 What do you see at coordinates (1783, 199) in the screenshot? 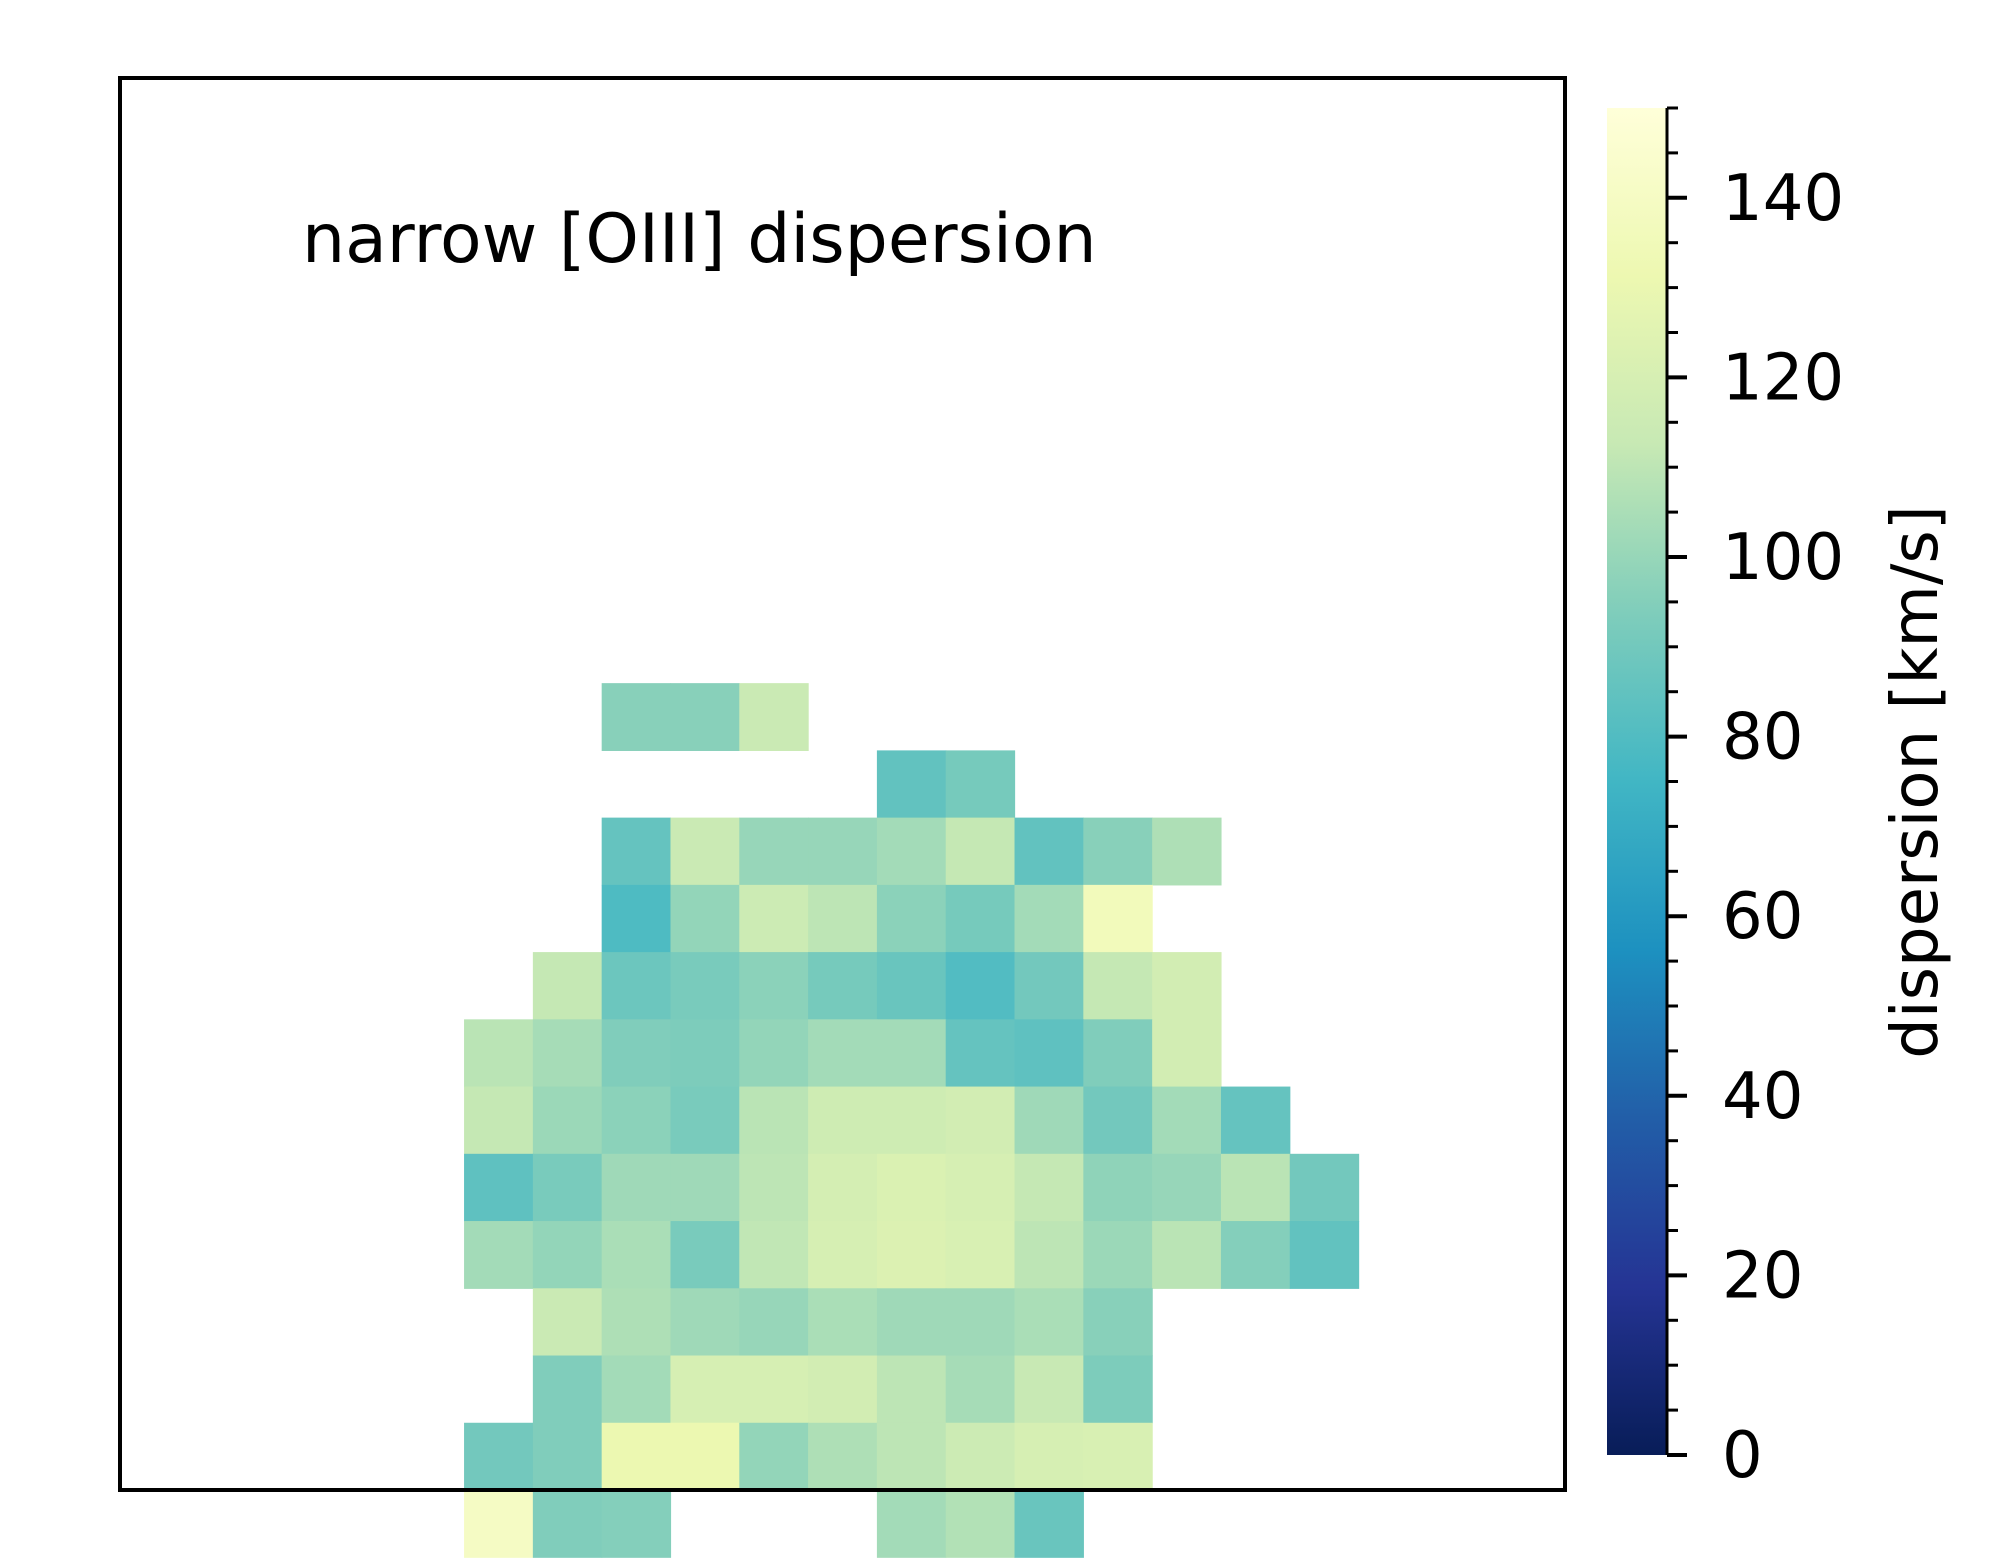
I see `colorbar-tick-label: 140` at bounding box center [1783, 199].